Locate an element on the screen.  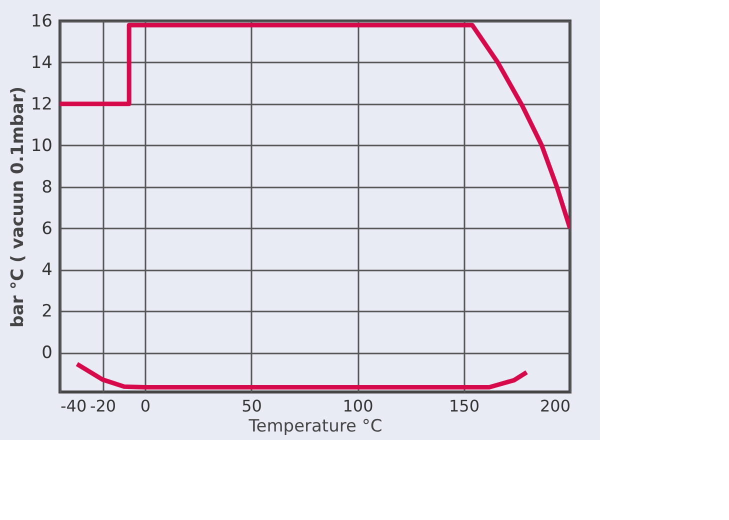
x-tick-label: 200 is located at coordinates (555, 406).